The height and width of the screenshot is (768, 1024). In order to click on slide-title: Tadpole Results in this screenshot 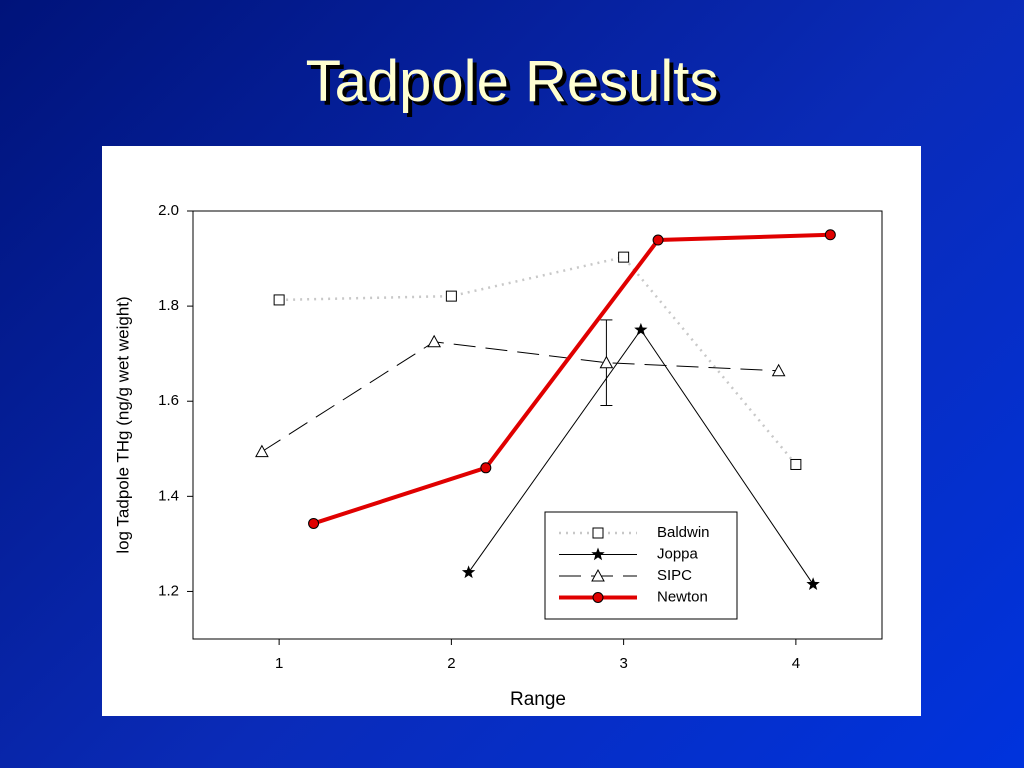, I will do `click(512, 81)`.